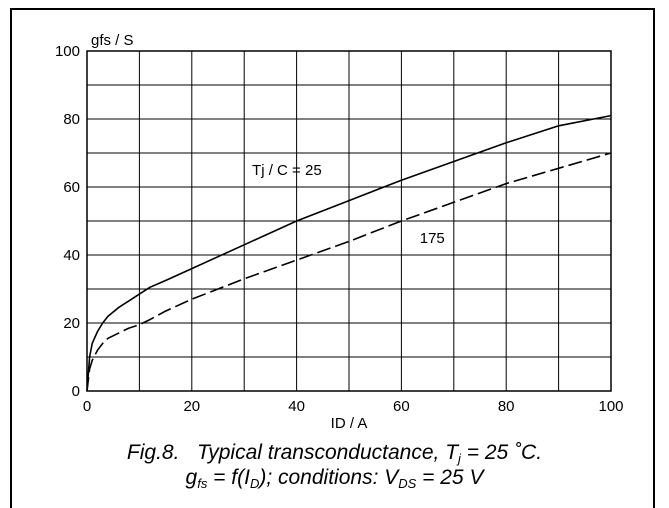 The height and width of the screenshot is (508, 669). Describe the element at coordinates (67, 51) in the screenshot. I see `y-tick-label: 100` at that location.